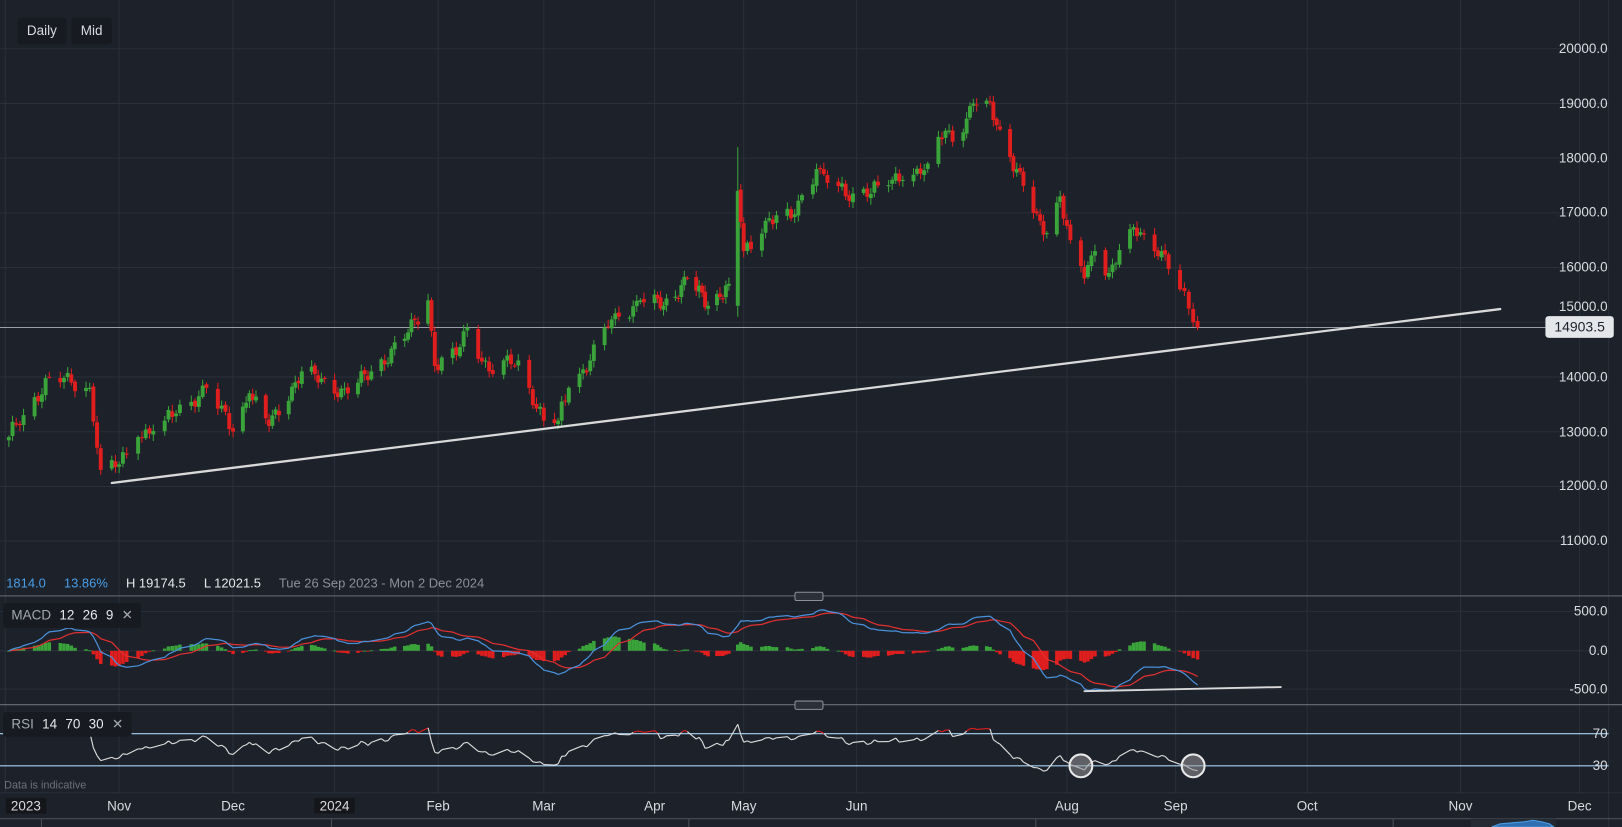  I want to click on rsi-legend: RSI 14 70 30 ✕, so click(67, 724).